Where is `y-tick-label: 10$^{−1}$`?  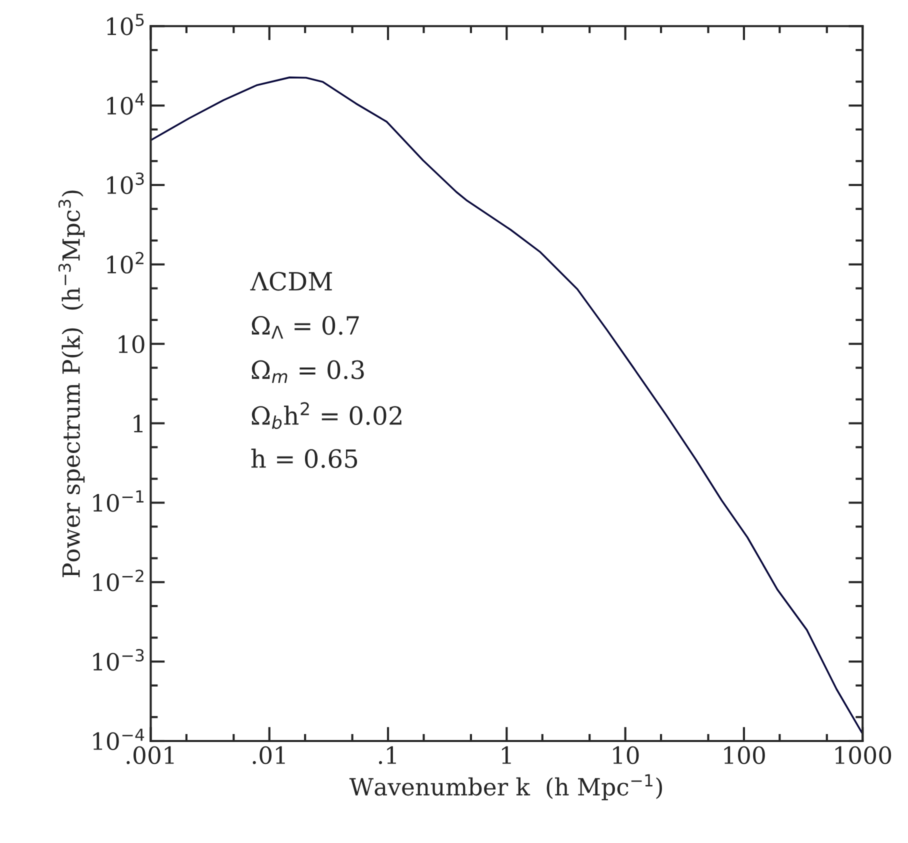 y-tick-label: 10$^{−1}$ is located at coordinates (118, 501).